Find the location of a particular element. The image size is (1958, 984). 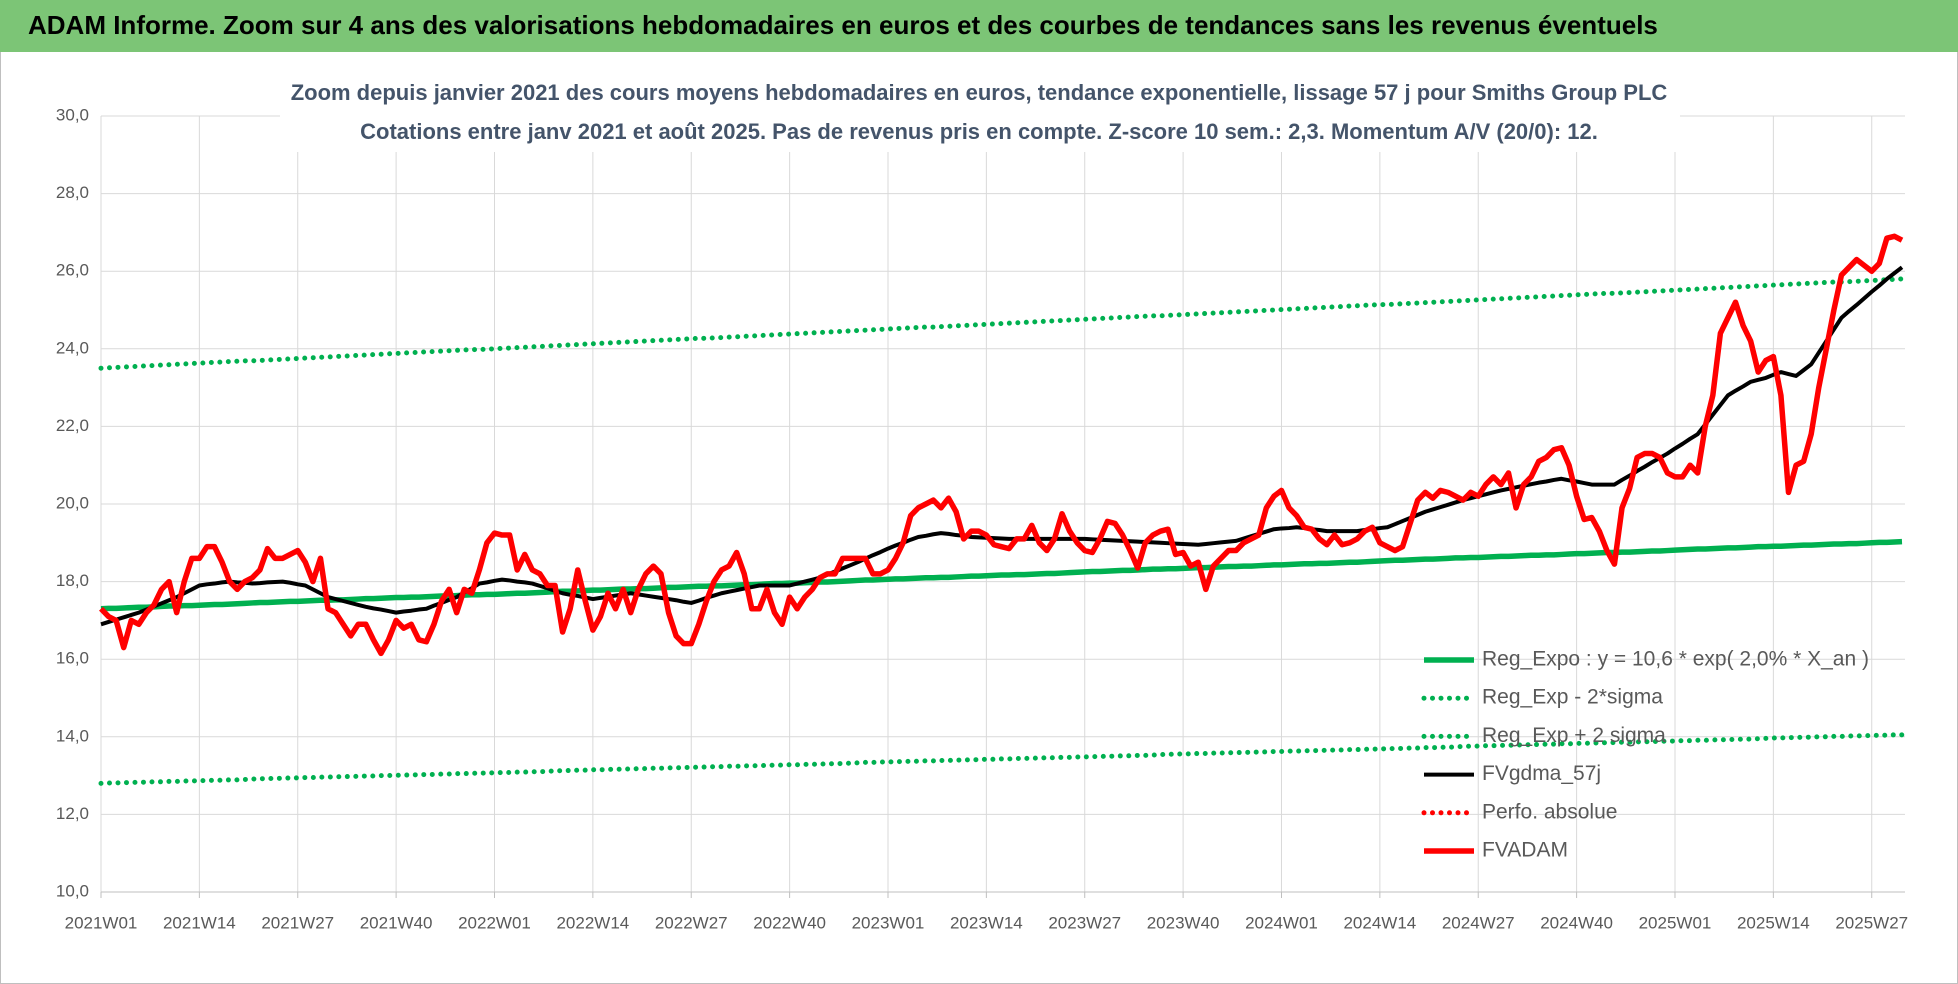

x-tick-label: 2021W14 is located at coordinates (199, 922).